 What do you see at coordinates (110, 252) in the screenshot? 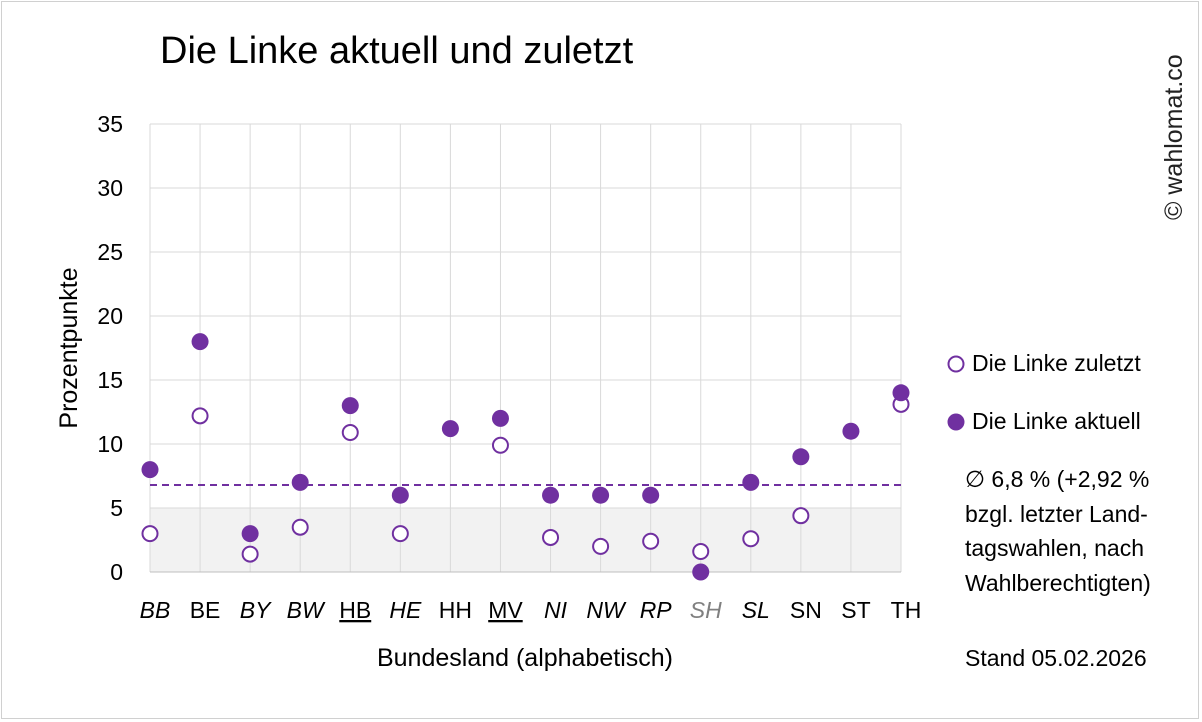
I see `y-tick-label: 25` at bounding box center [110, 252].